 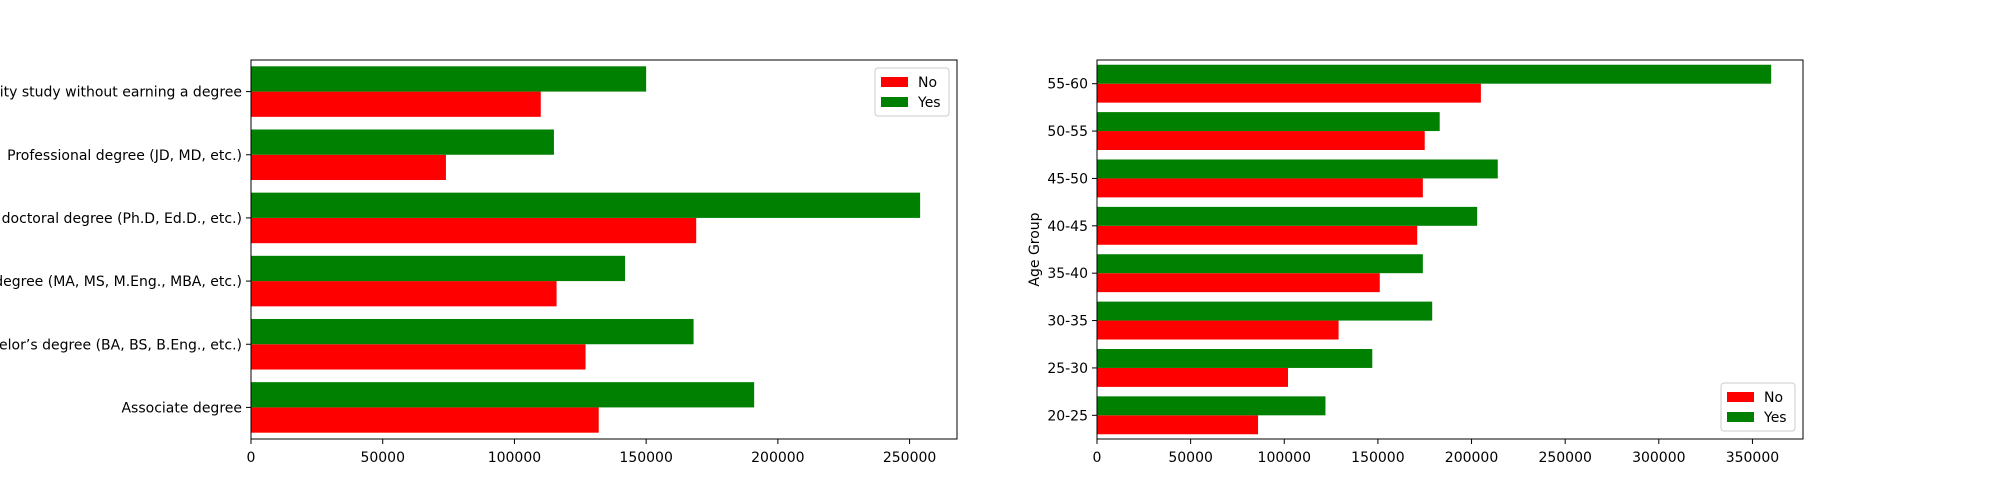 What do you see at coordinates (1067, 179) in the screenshot?
I see `y-tick-label: 45-50` at bounding box center [1067, 179].